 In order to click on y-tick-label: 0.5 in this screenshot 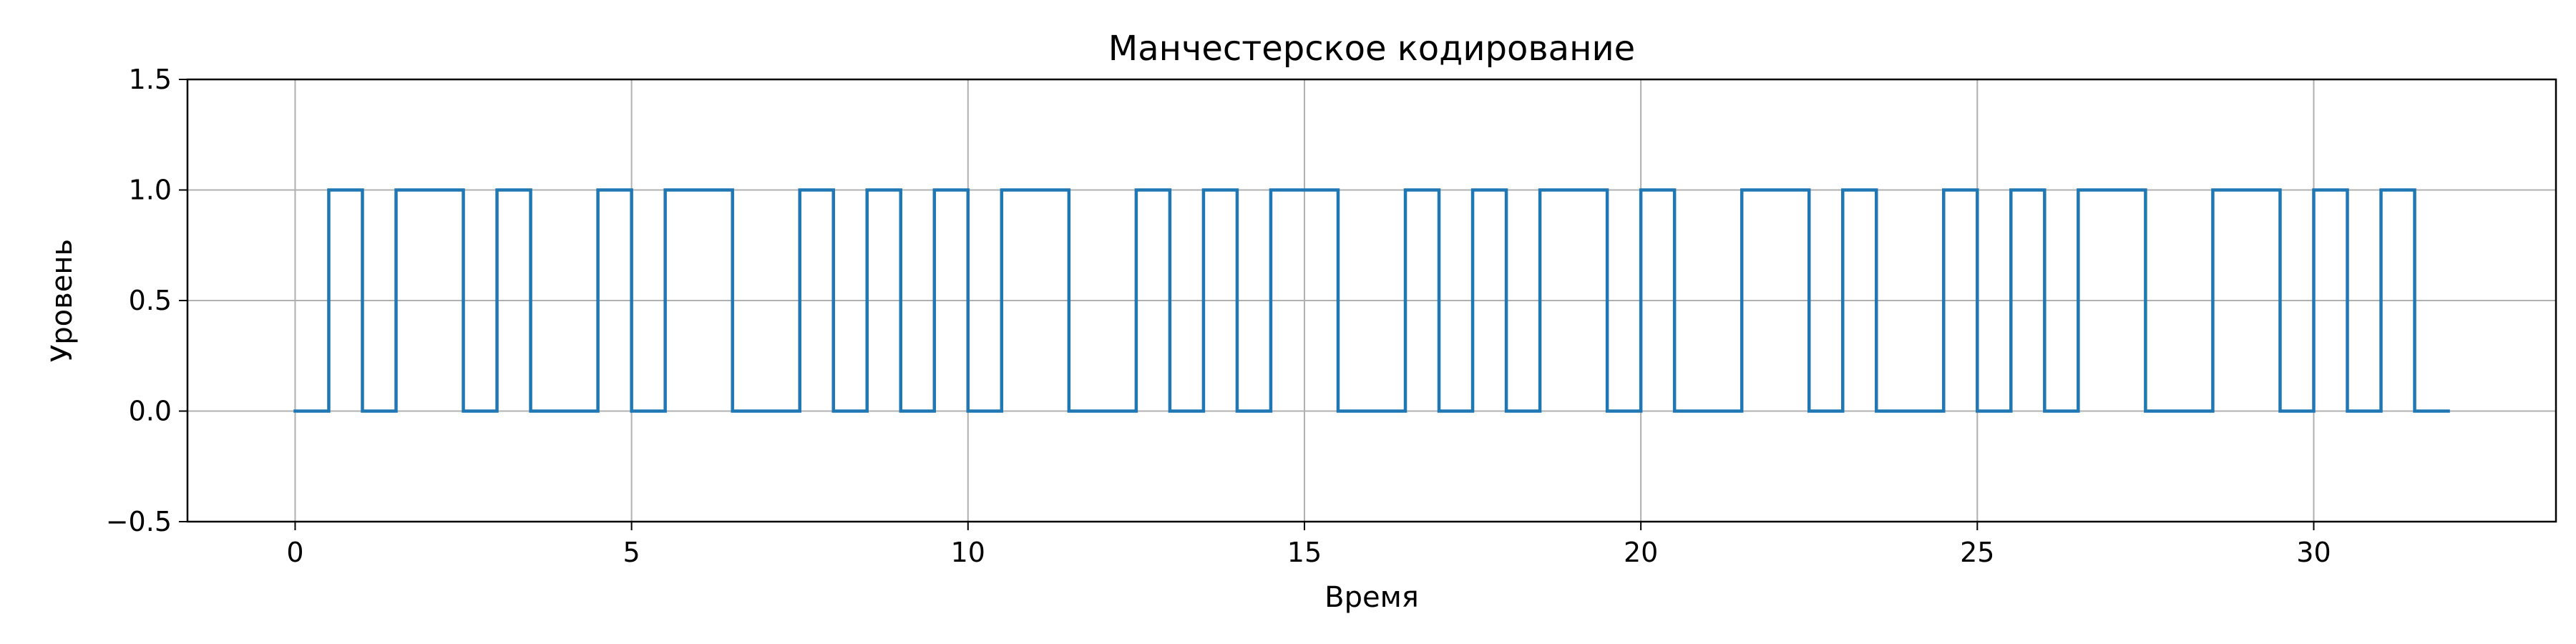, I will do `click(150, 300)`.